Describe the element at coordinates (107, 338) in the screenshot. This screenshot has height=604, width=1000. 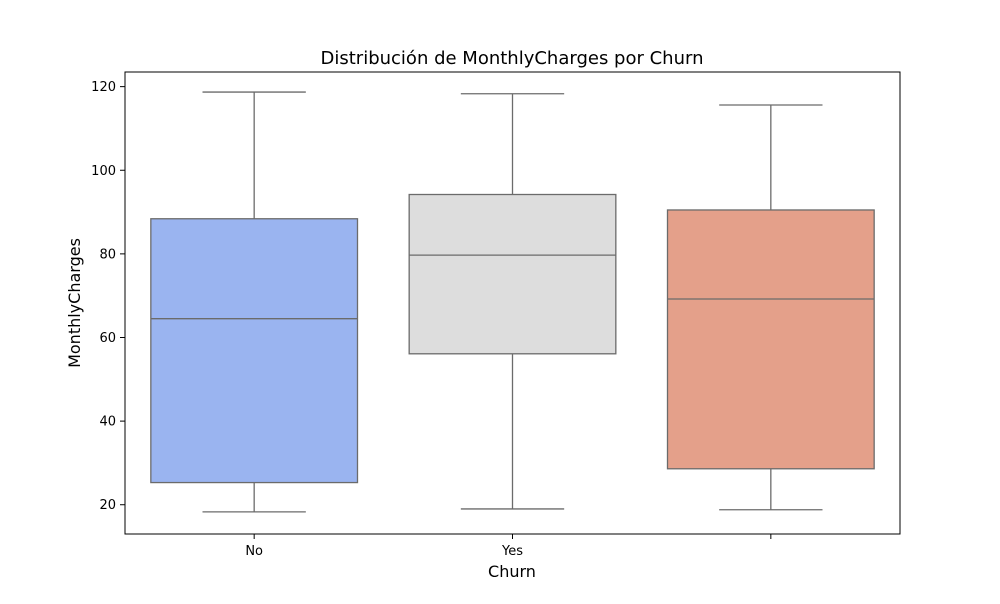
I see `y-tick-label: 60` at that location.